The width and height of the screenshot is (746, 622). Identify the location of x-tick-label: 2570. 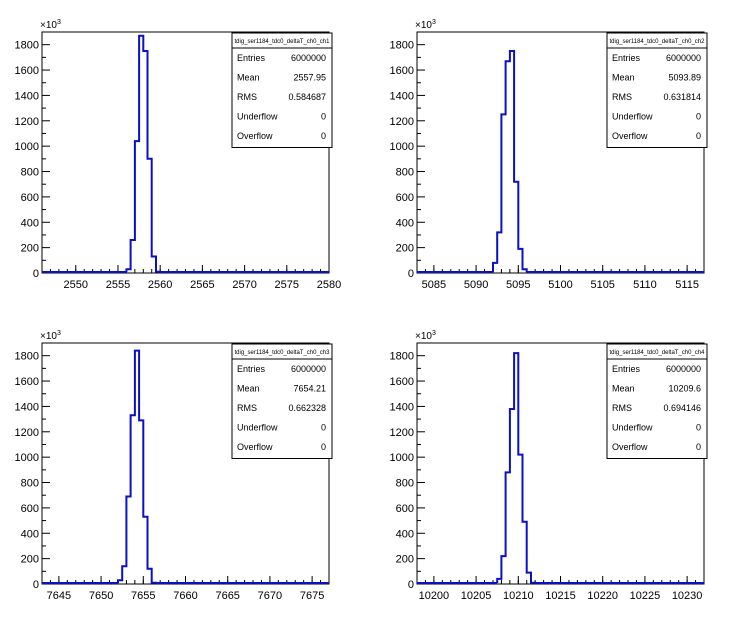
(244, 285).